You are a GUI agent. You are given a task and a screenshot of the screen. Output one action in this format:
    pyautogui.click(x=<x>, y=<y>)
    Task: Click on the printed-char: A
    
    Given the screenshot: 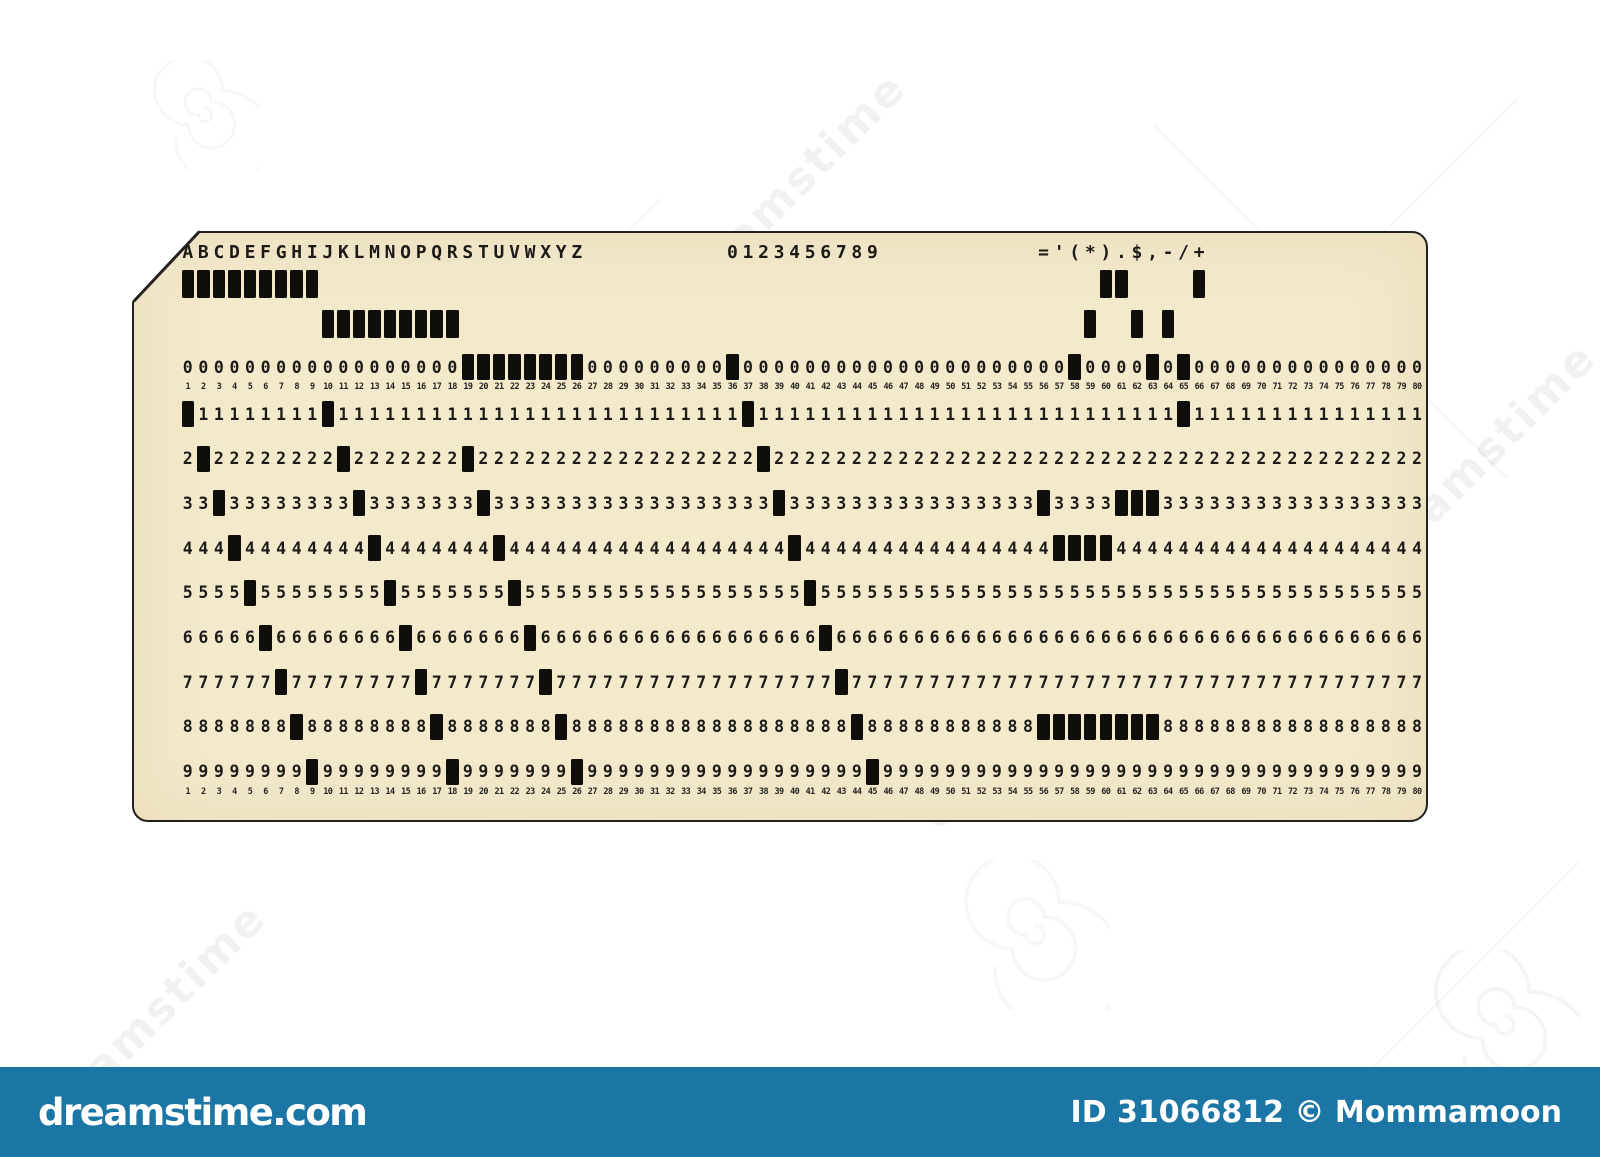 What is the action you would take?
    pyautogui.click(x=188, y=252)
    